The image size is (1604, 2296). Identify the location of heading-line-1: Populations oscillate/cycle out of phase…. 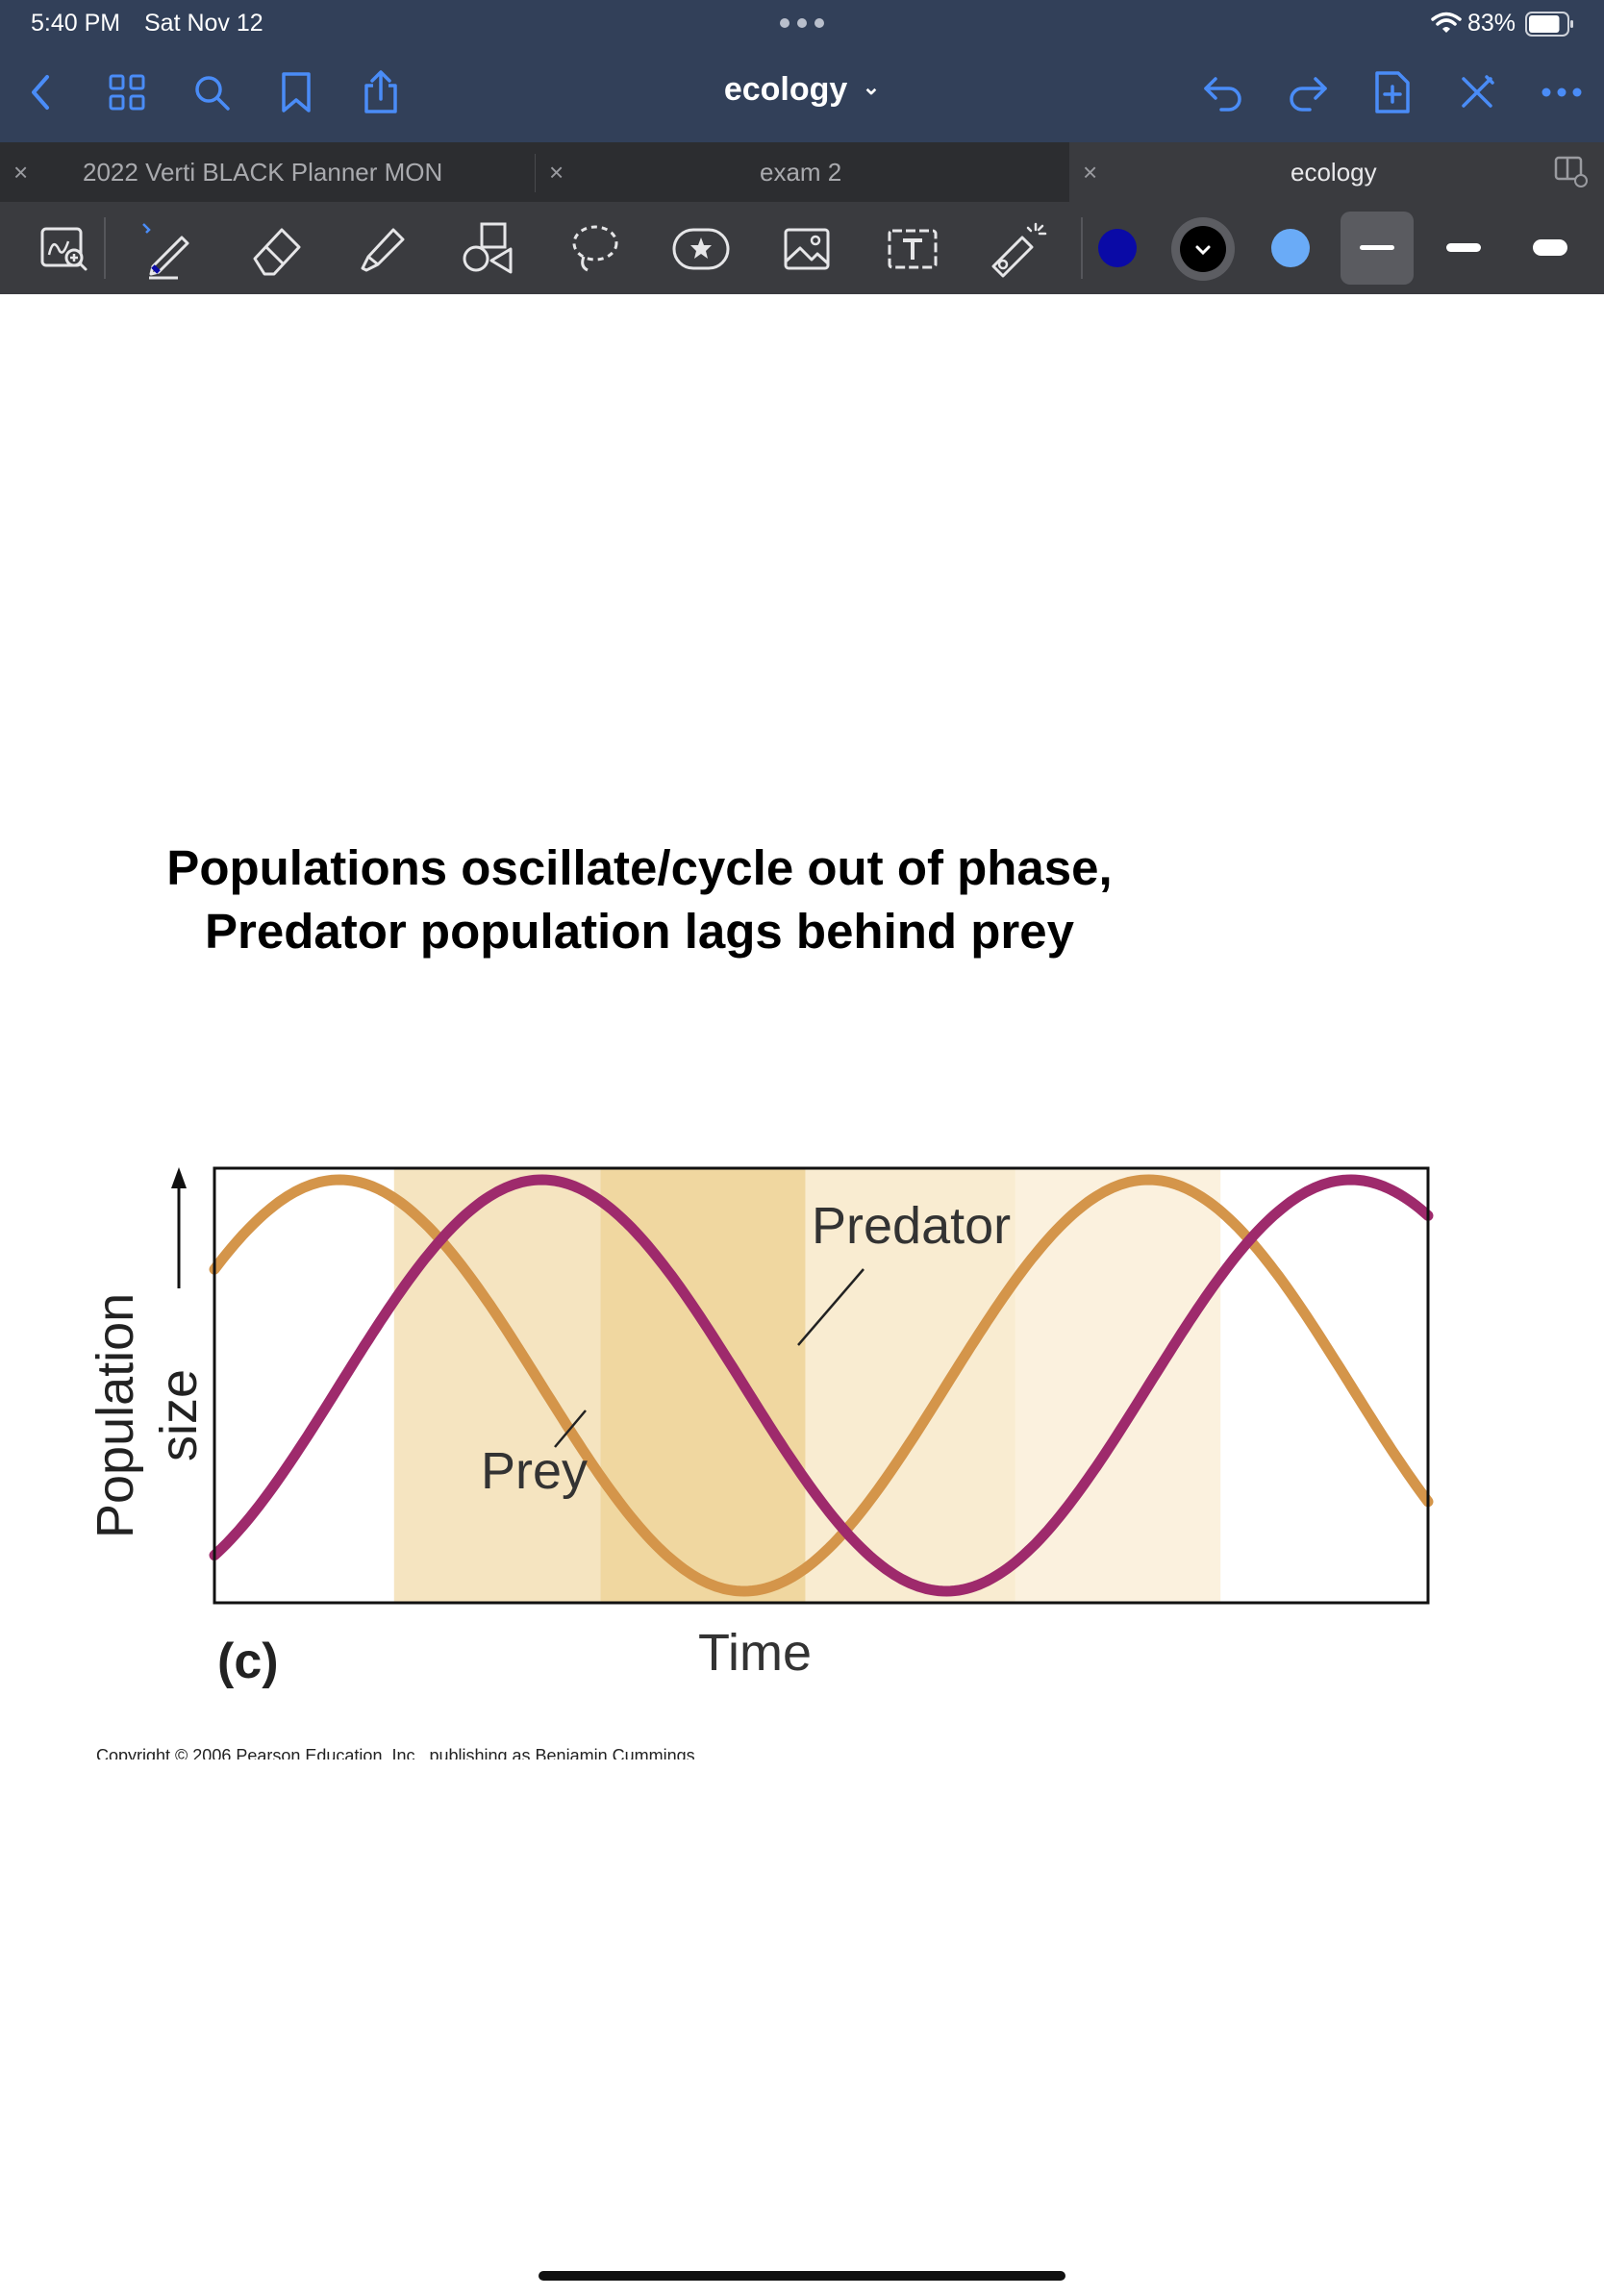
(639, 867).